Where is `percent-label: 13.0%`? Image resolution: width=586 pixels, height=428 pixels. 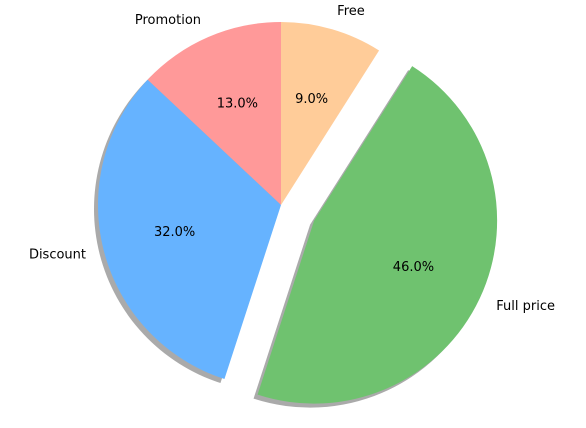
percent-label: 13.0% is located at coordinates (237, 104).